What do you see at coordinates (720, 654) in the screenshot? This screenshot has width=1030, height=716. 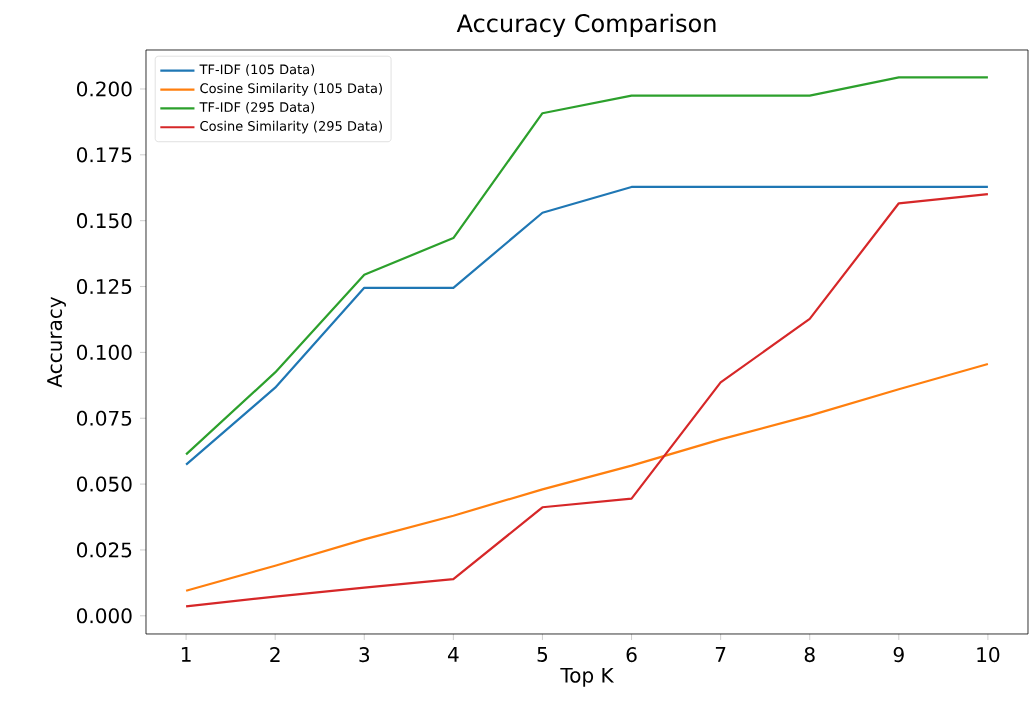 I see `x-tick-label: 7` at bounding box center [720, 654].